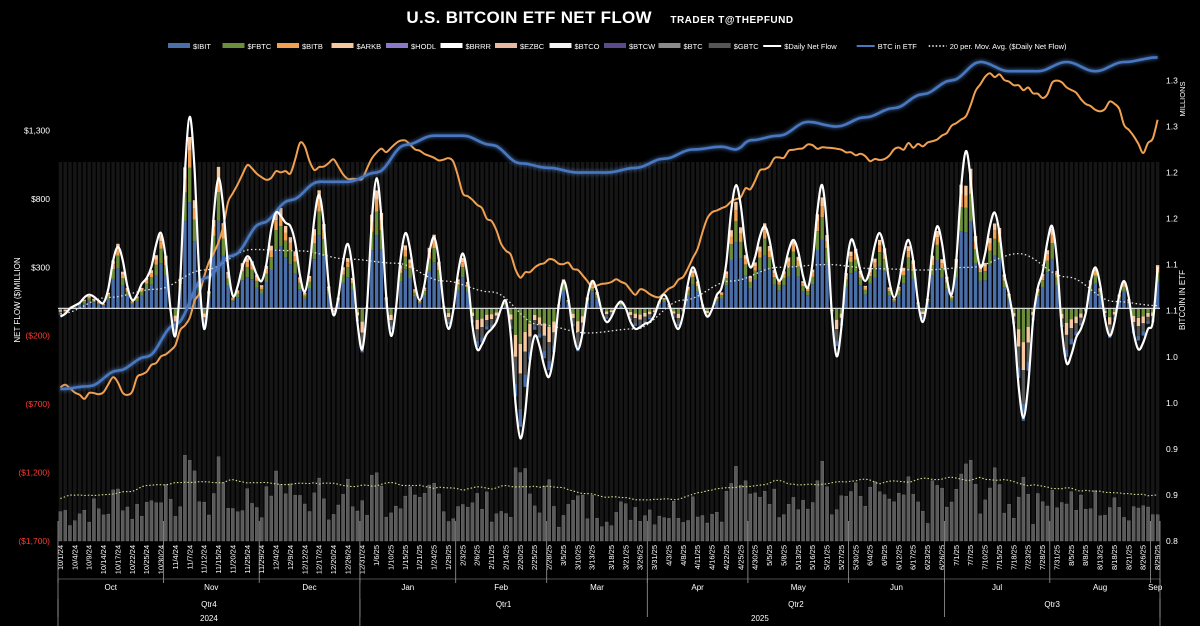 Image resolution: width=1200 pixels, height=626 pixels. What do you see at coordinates (520, 557) in the screenshot?
I see `x-tick-label: 2/20/25` at bounding box center [520, 557].